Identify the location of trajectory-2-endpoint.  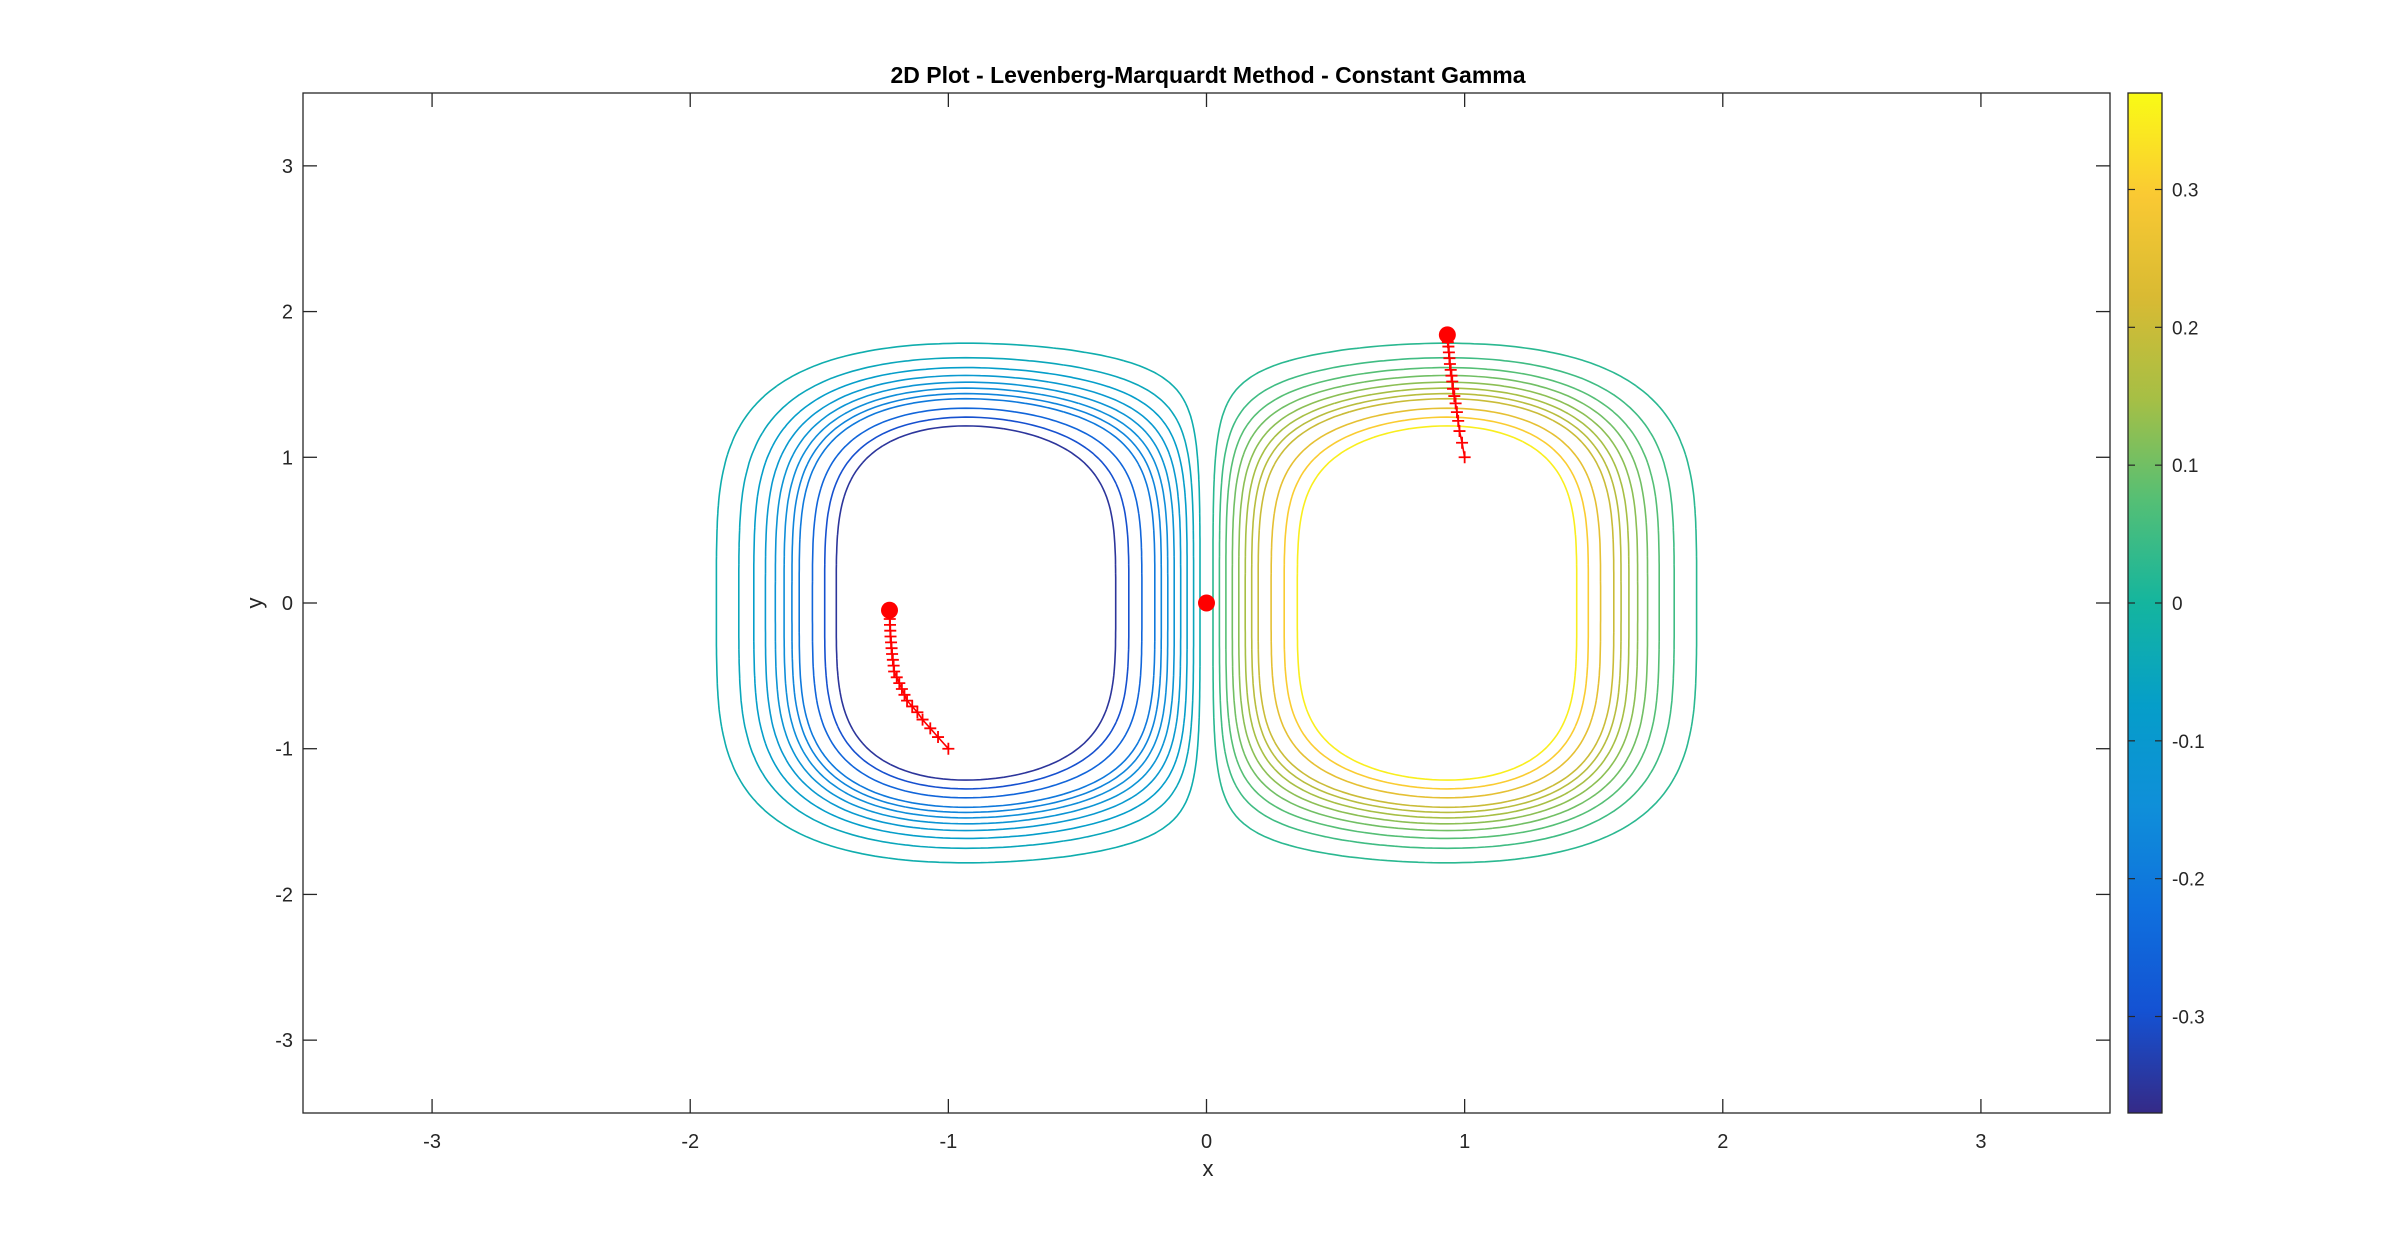
(1206, 603).